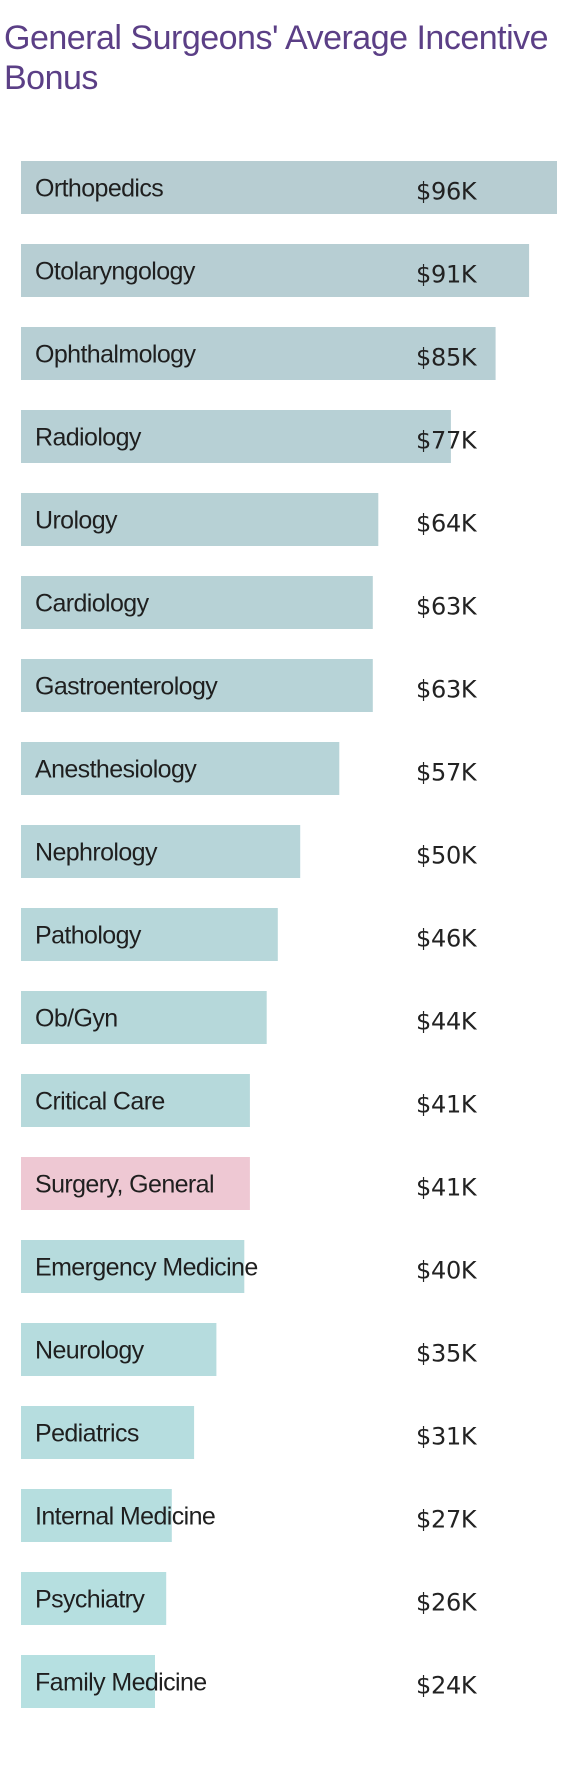  What do you see at coordinates (76, 521) in the screenshot?
I see `category-label: Urology` at bounding box center [76, 521].